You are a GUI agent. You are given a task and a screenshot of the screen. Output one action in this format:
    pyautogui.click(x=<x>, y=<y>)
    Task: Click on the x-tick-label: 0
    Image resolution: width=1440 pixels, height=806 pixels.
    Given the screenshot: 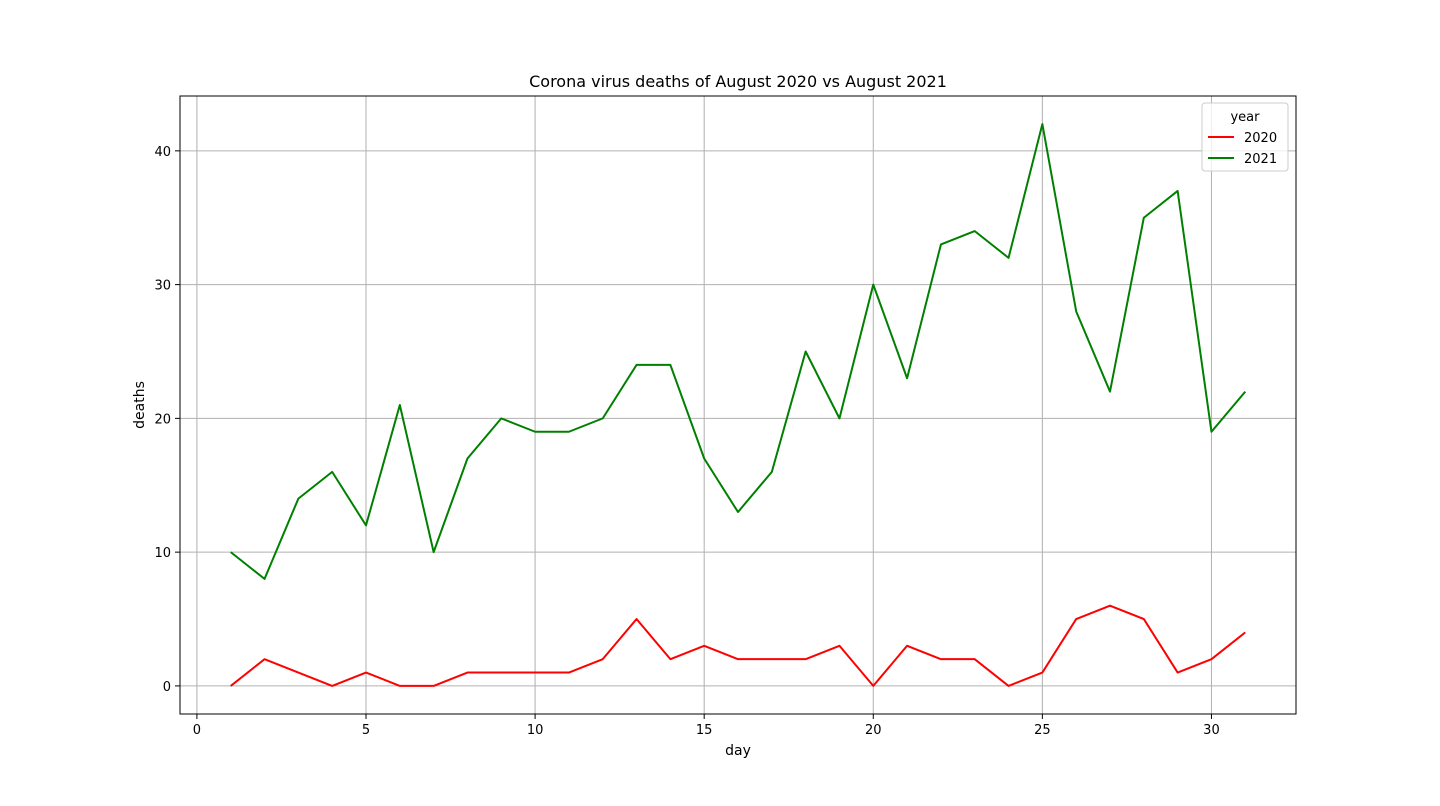 What is the action you would take?
    pyautogui.click(x=197, y=730)
    